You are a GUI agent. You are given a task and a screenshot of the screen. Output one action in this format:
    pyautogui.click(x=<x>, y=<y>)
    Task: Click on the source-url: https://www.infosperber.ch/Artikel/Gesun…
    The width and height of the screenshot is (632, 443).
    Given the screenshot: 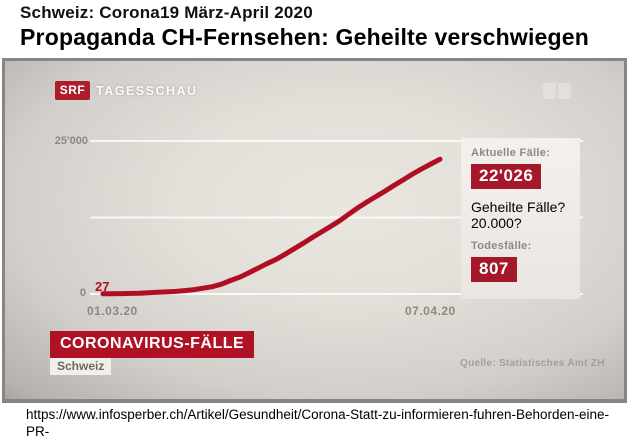 What is the action you would take?
    pyautogui.click(x=329, y=424)
    